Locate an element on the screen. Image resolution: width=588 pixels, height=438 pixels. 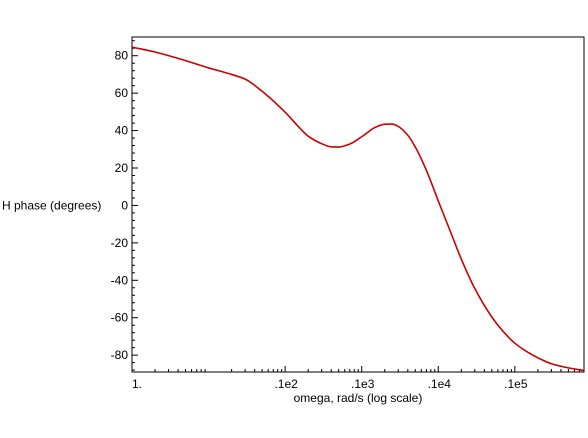
x-axis-minor-ticks is located at coordinates (369, 370).